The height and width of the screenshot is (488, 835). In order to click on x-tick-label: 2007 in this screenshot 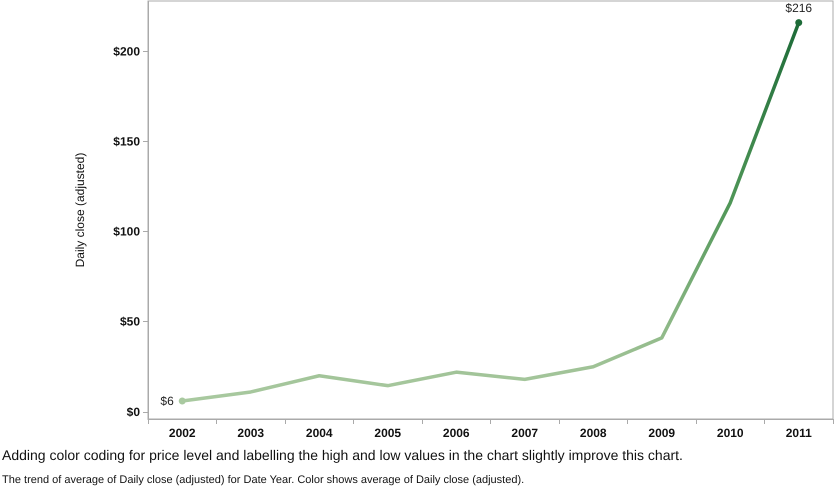, I will do `click(524, 433)`.